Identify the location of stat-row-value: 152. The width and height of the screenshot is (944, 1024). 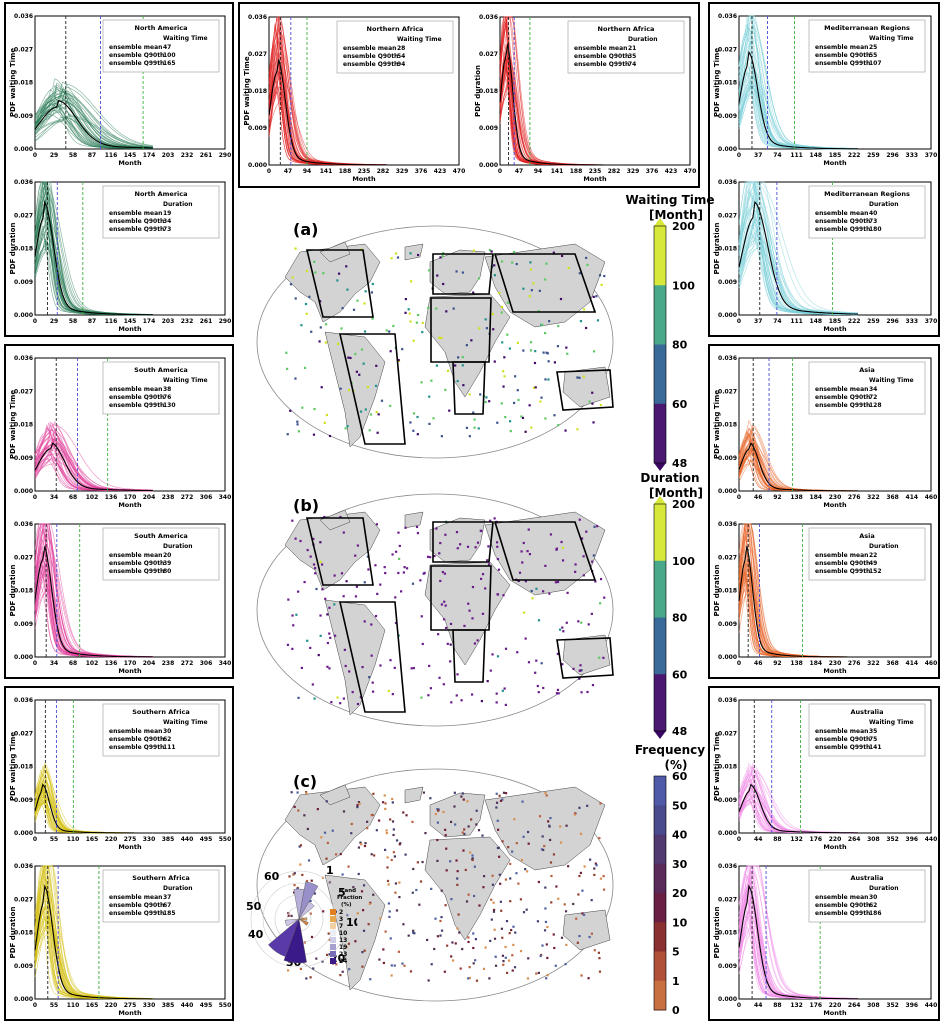
(875, 571).